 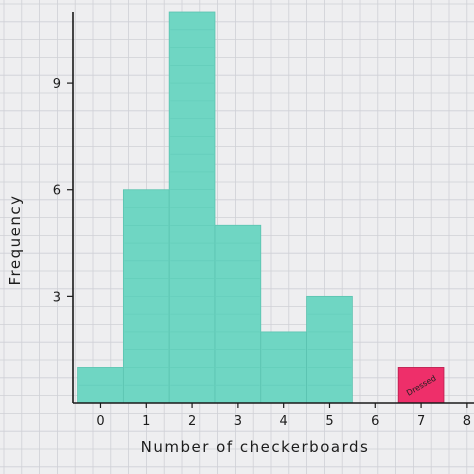 I want to click on y-axis-title: Frequency, so click(x=15, y=240).